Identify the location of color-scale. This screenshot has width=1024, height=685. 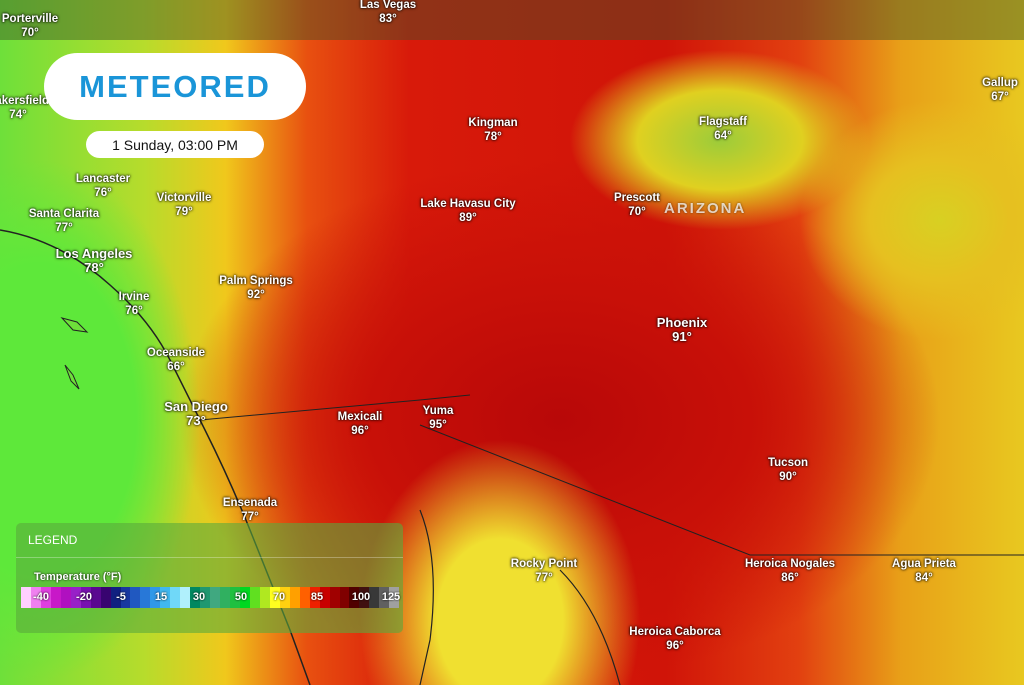
(210, 597).